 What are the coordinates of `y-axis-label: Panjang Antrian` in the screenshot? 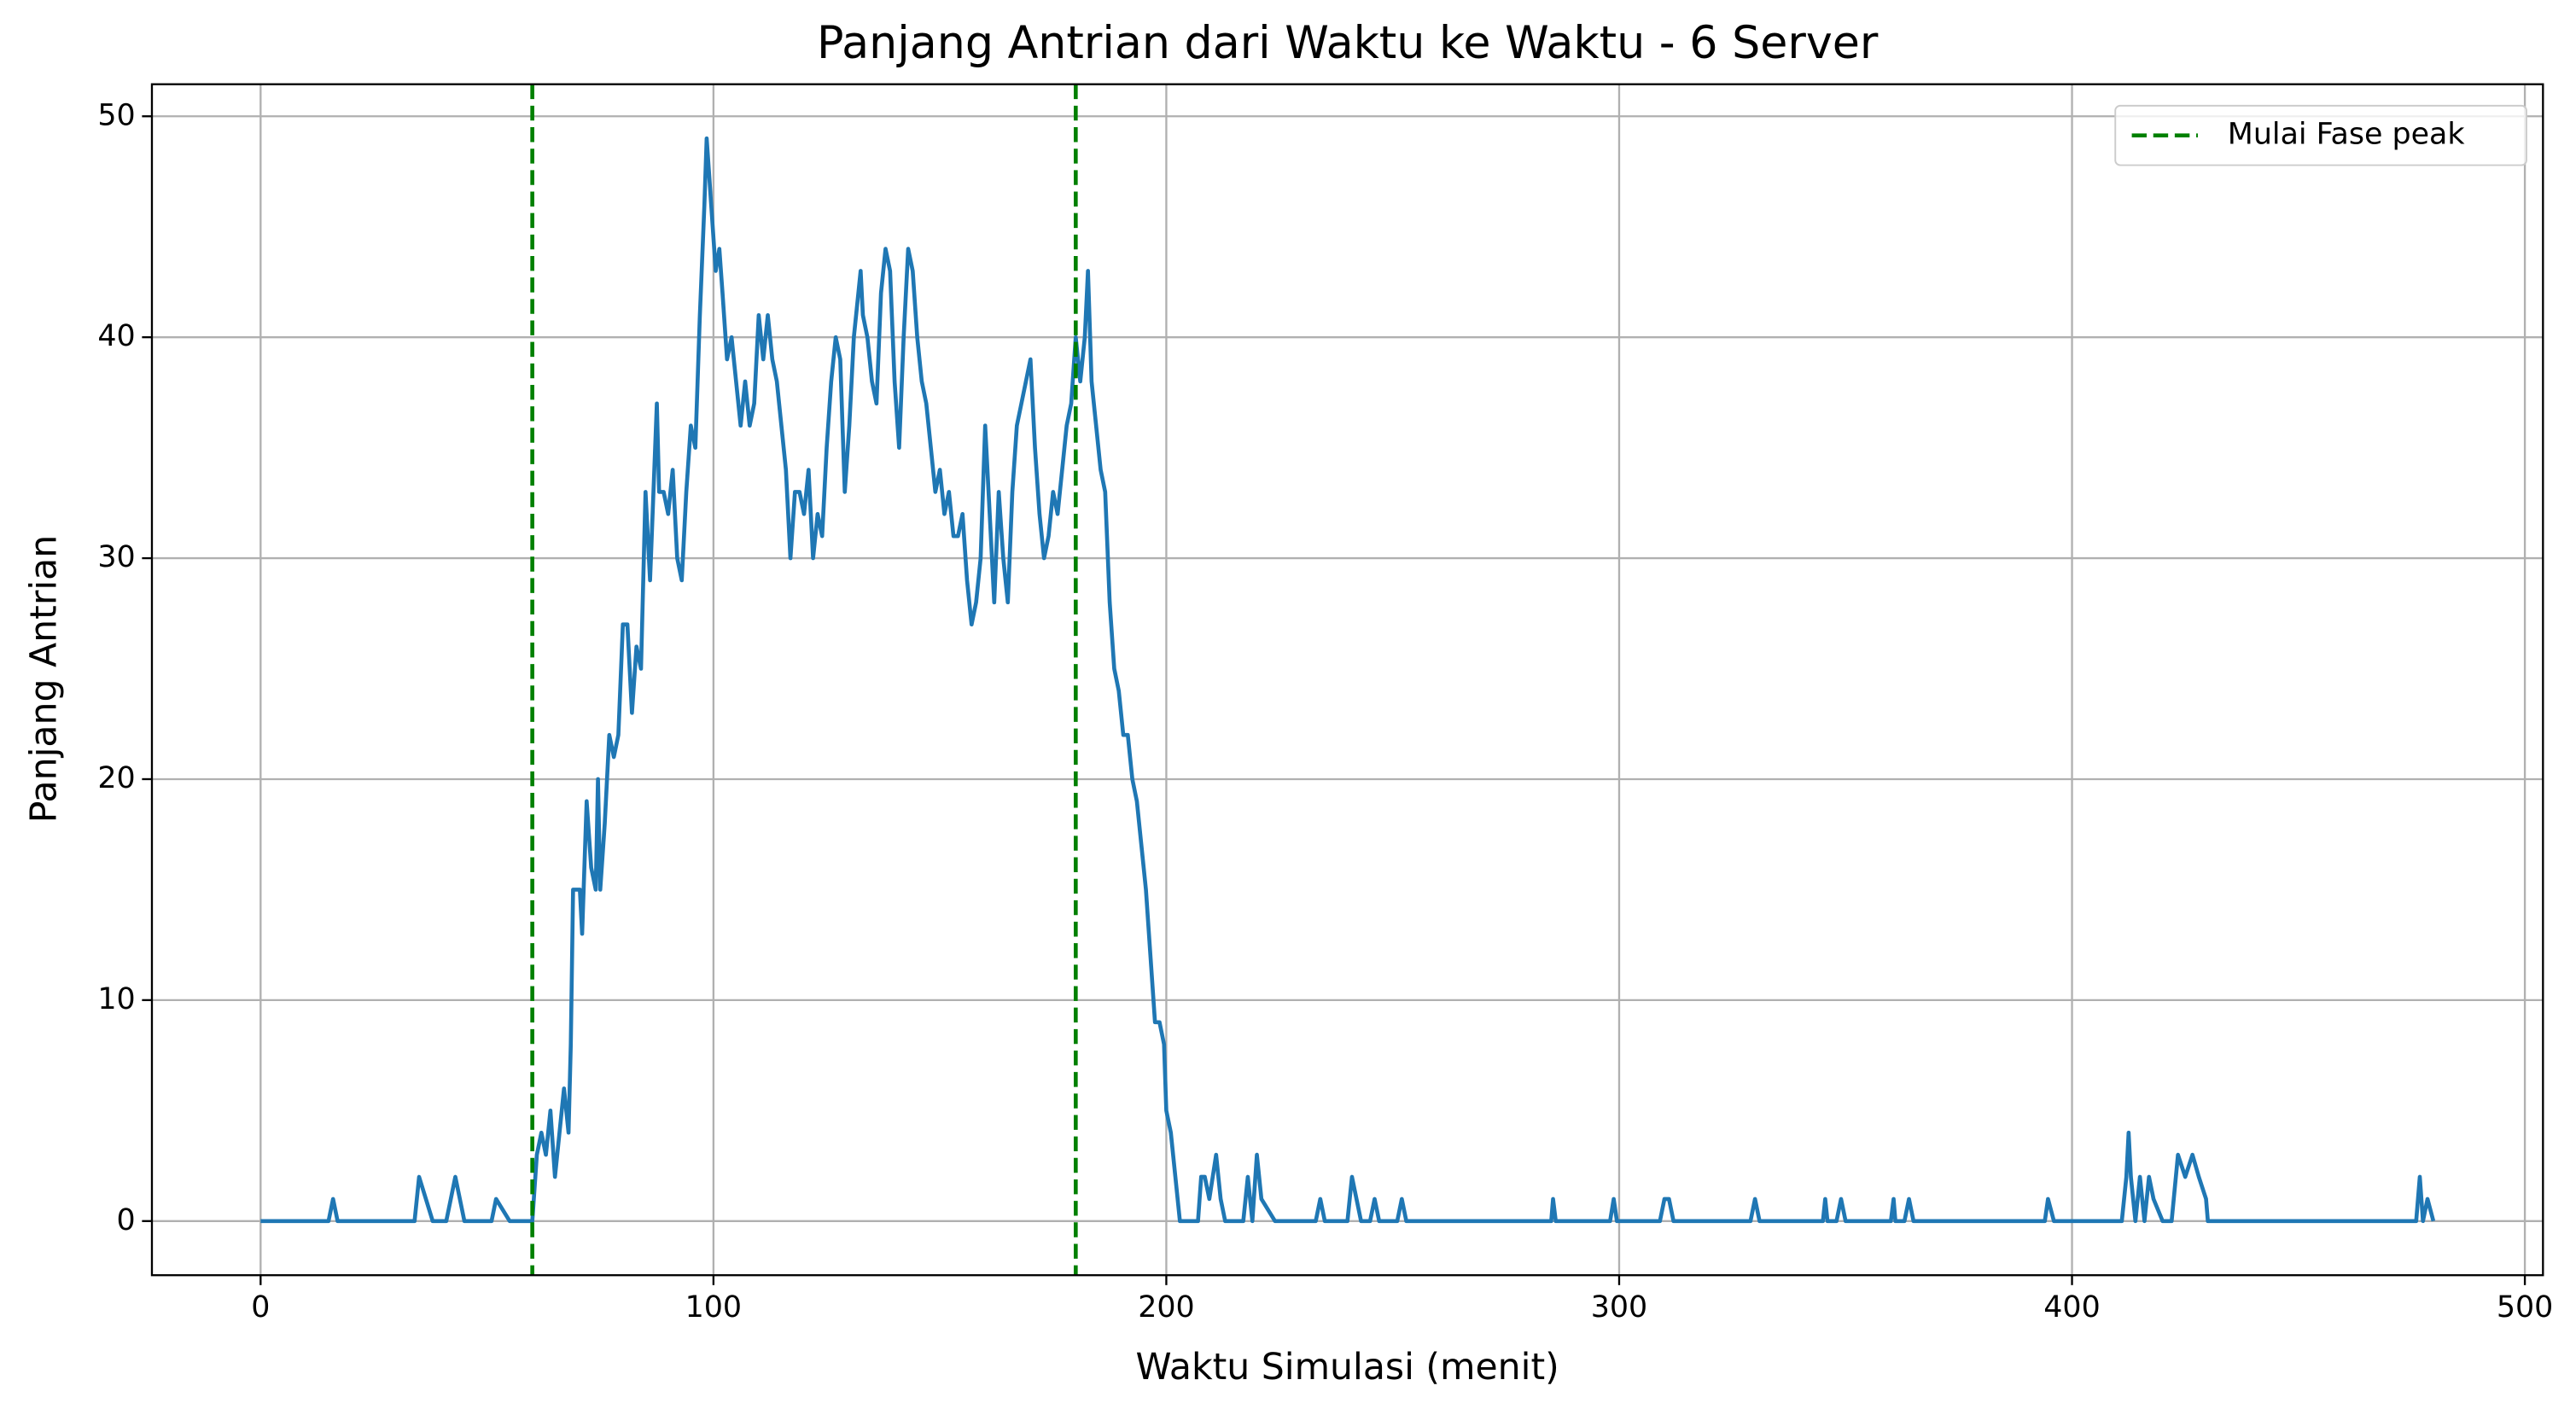 It's located at (44, 679).